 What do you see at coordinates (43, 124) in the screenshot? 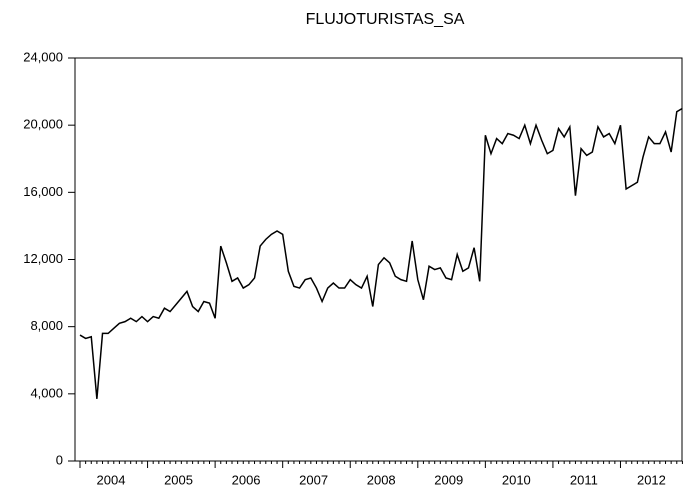
I see `y-tick-label: 20,000` at bounding box center [43, 124].